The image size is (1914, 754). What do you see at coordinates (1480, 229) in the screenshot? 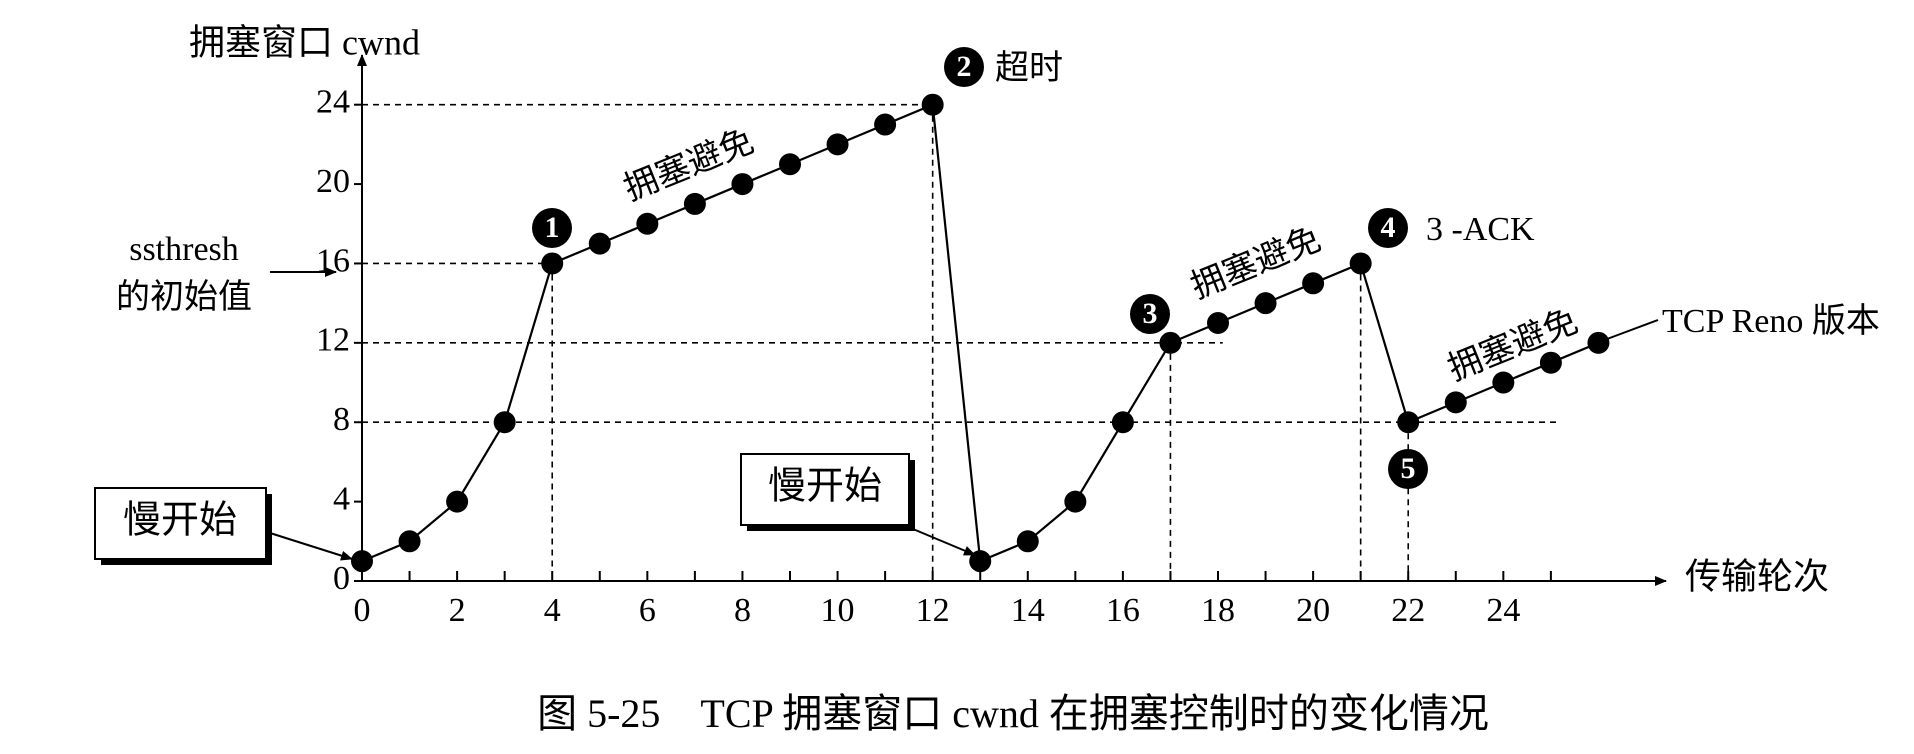
I see `annotation: 3 -ACK` at bounding box center [1480, 229].